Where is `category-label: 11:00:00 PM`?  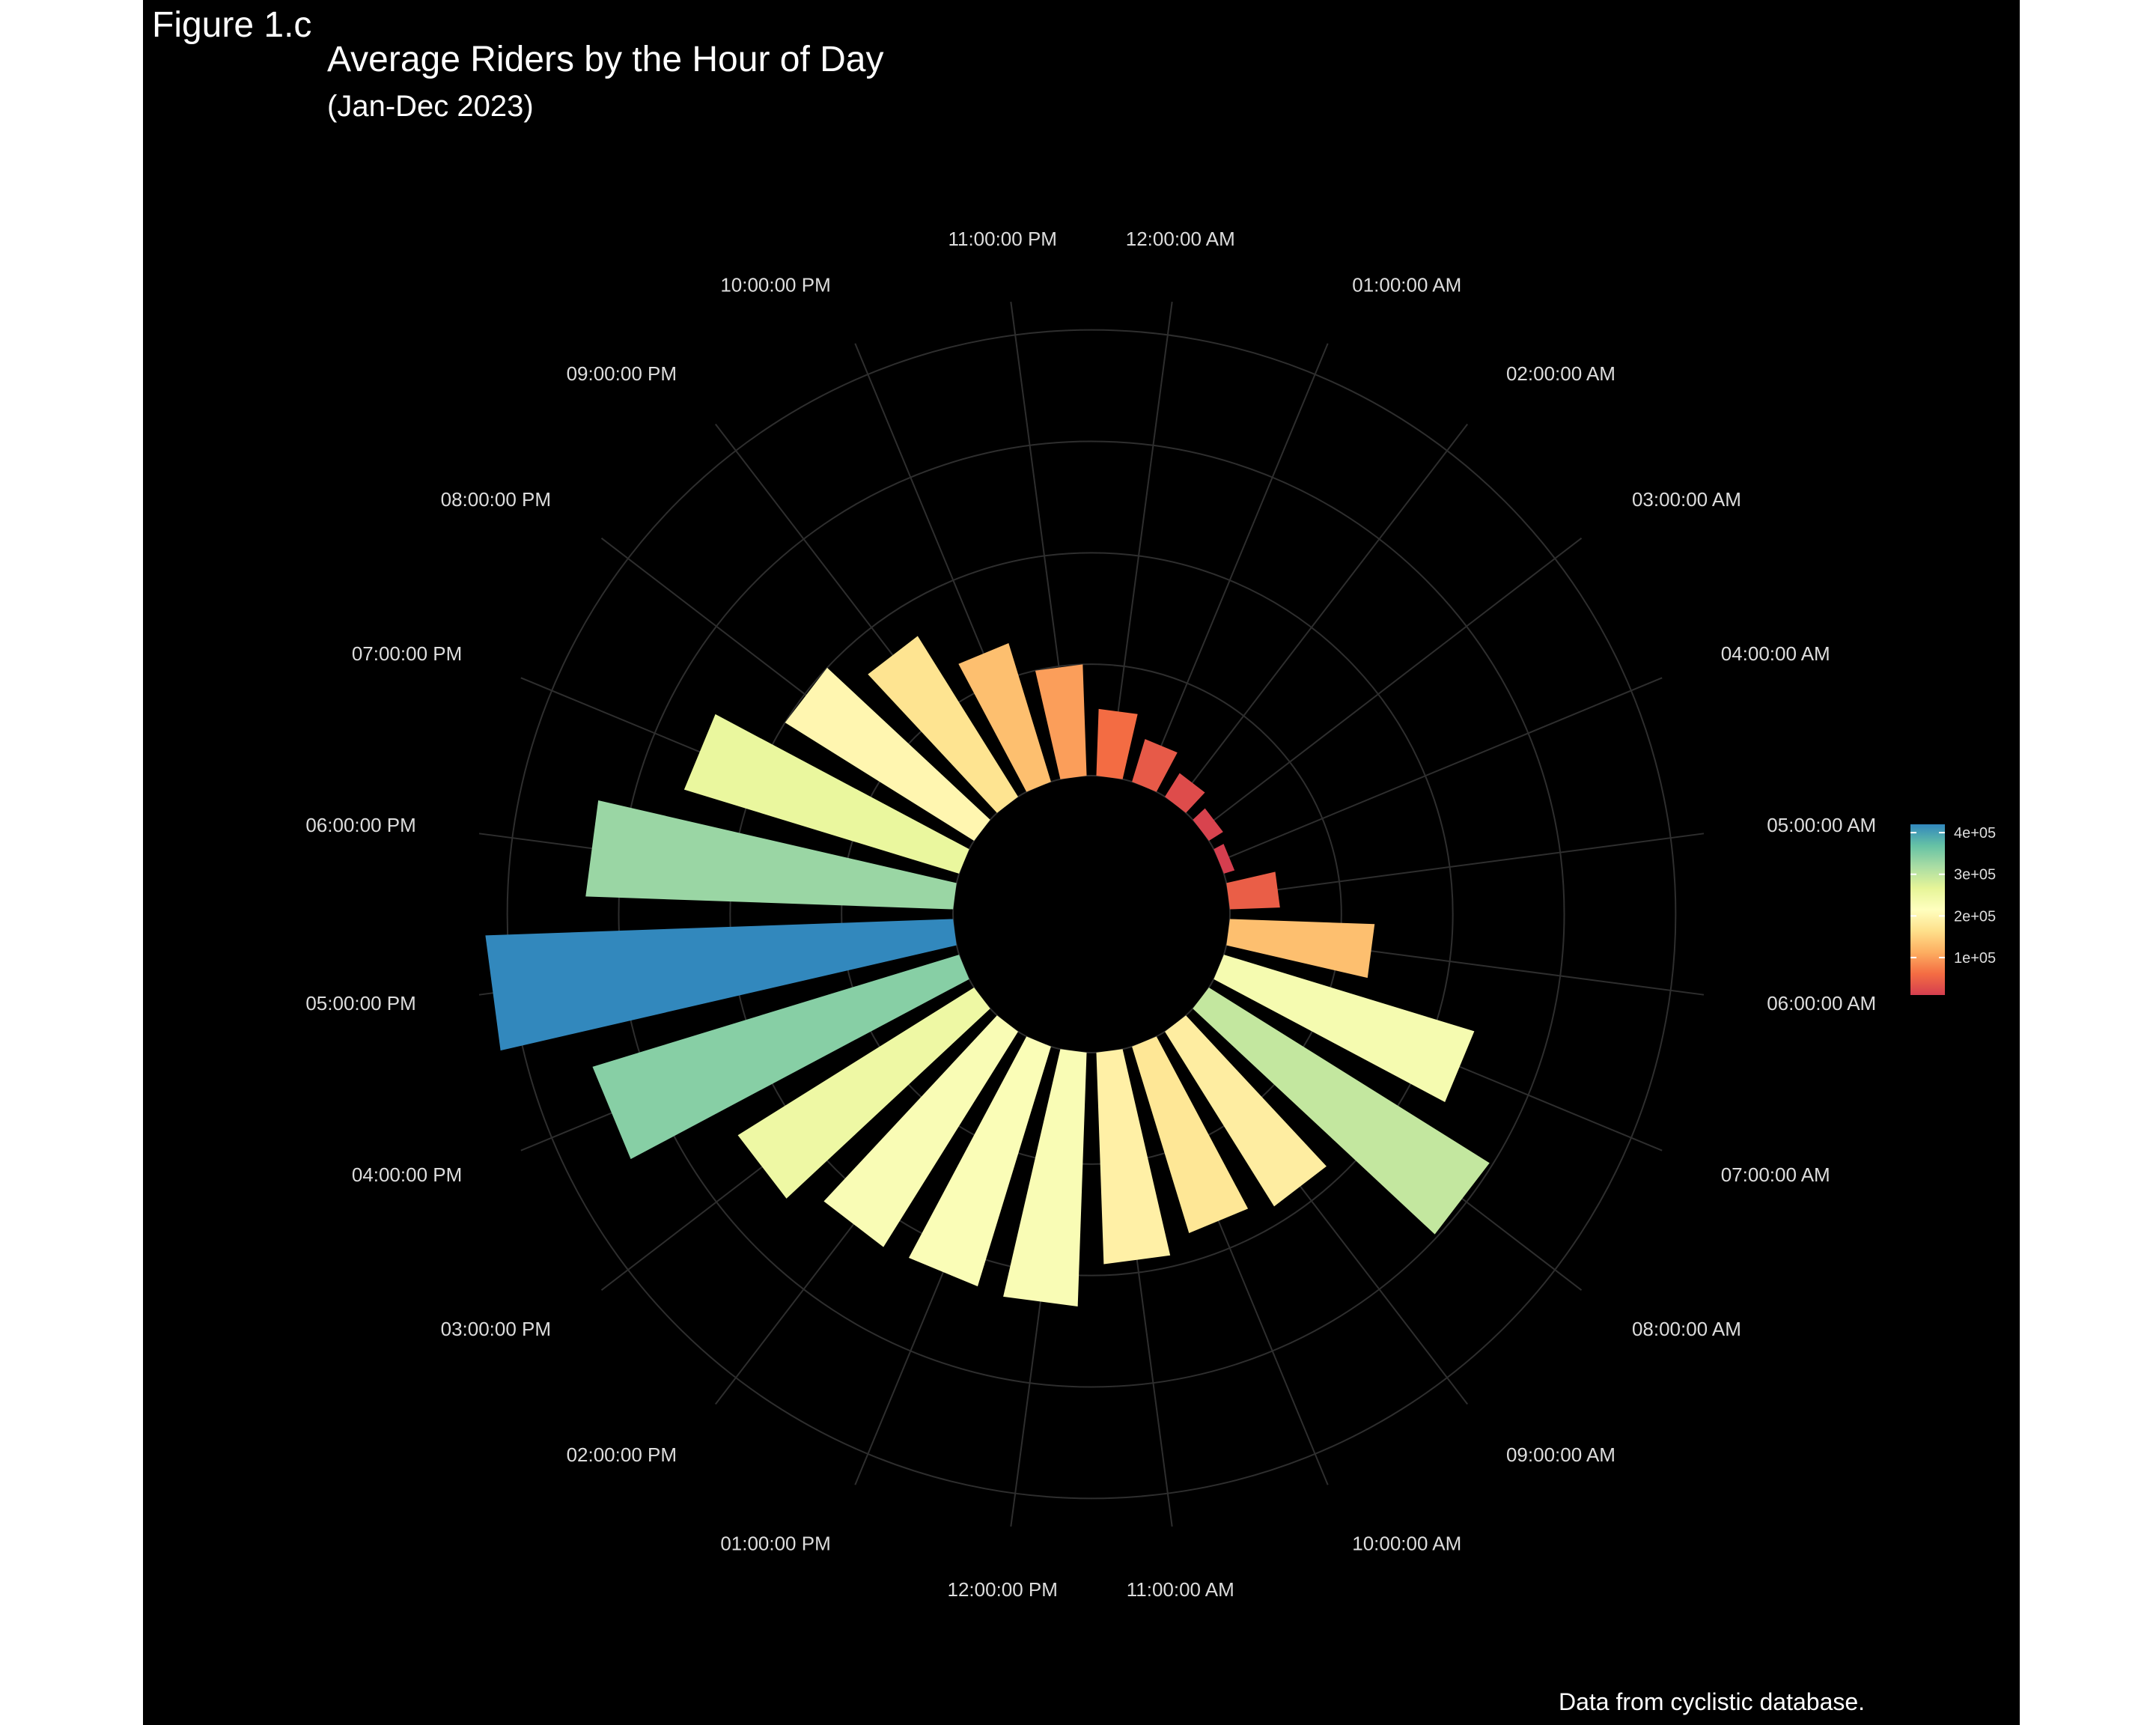 category-label: 11:00:00 PM is located at coordinates (1002, 239).